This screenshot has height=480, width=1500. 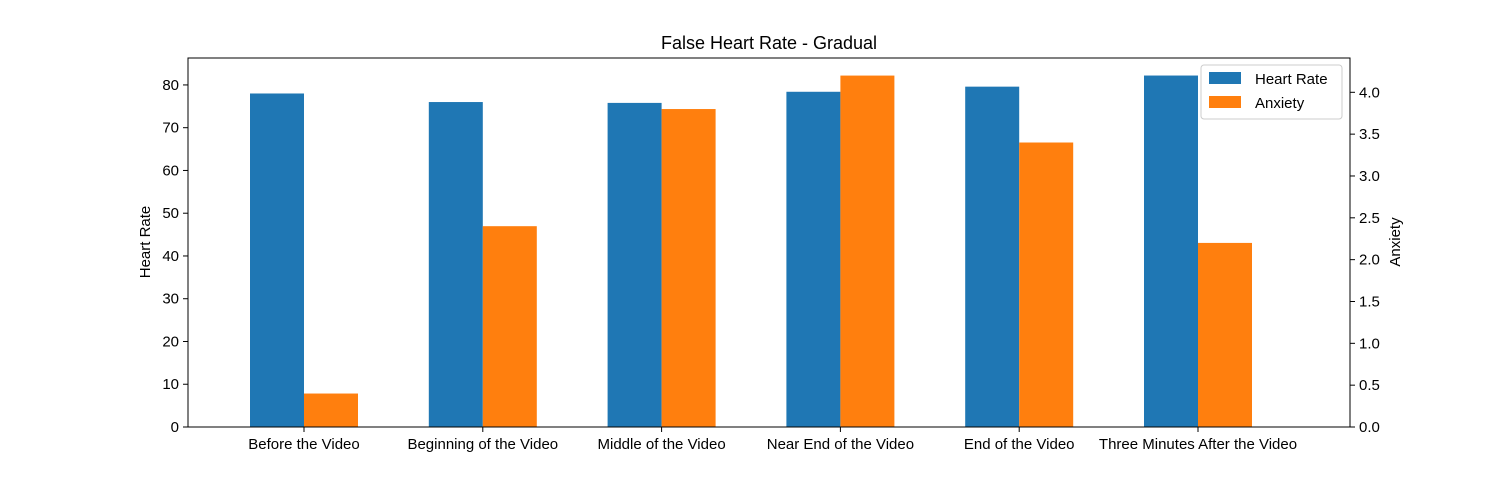 What do you see at coordinates (1369, 343) in the screenshot?
I see `y2-tick-label: 1.0` at bounding box center [1369, 343].